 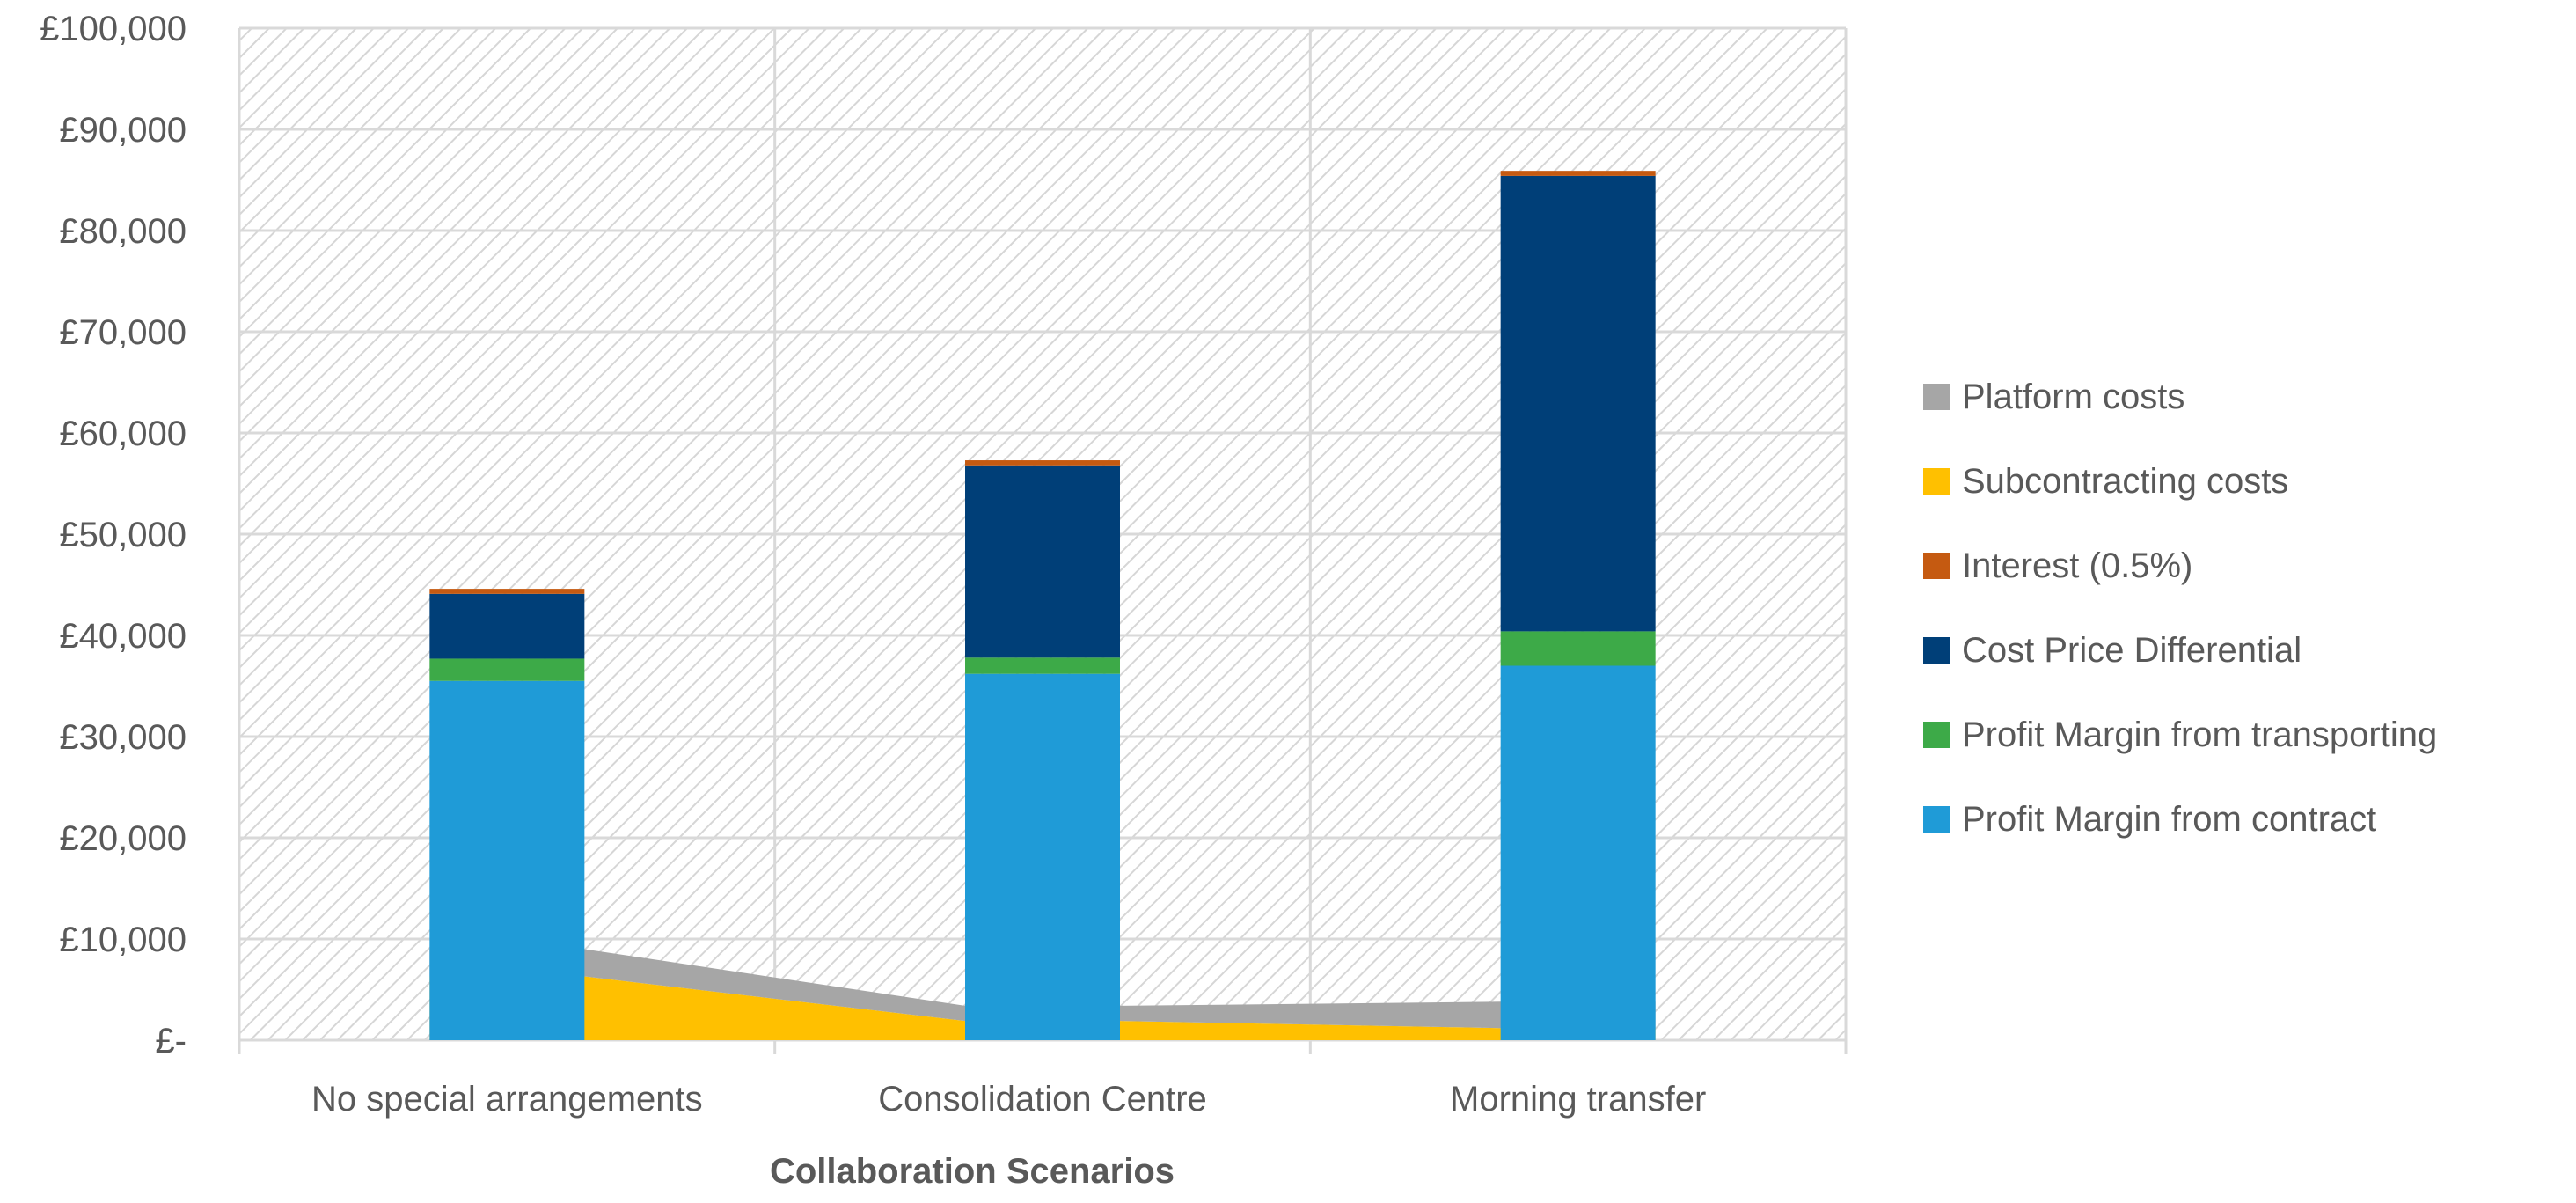 I want to click on legend-label: Profit Margin from contract, so click(x=2169, y=820).